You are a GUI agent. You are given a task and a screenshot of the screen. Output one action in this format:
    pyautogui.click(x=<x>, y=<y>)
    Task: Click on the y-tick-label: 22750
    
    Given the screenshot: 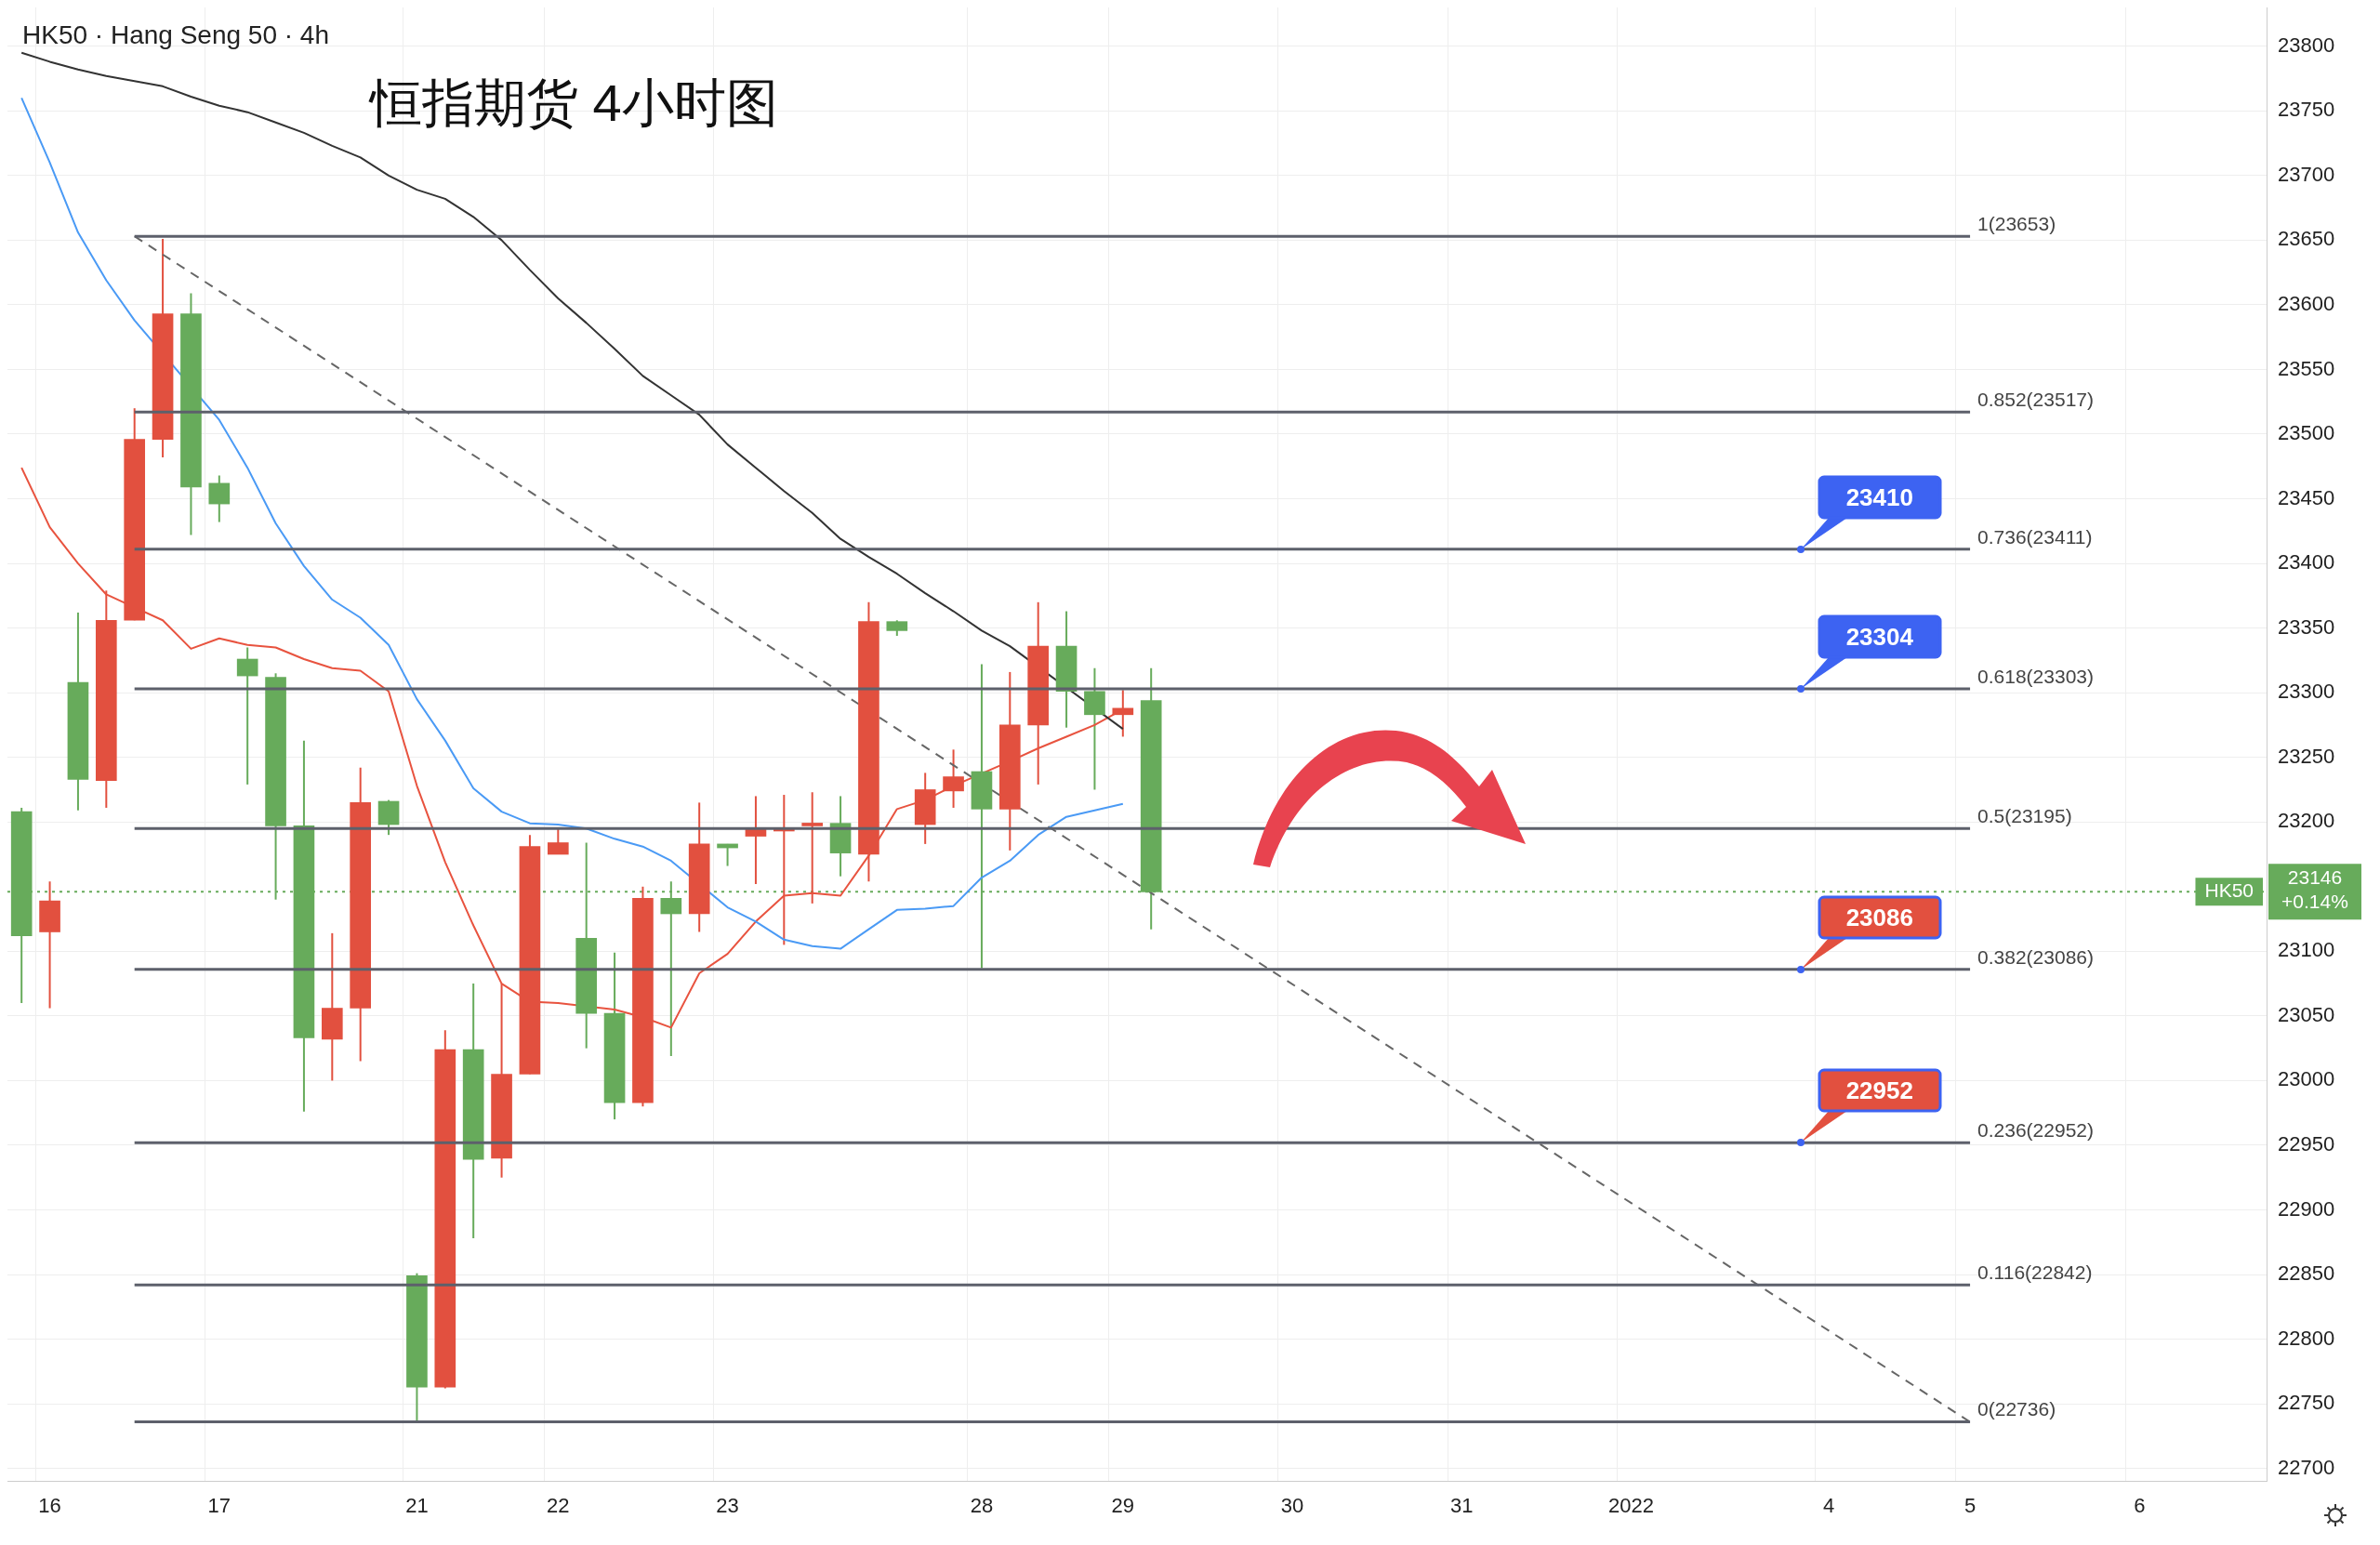 What is the action you would take?
    pyautogui.click(x=2306, y=1403)
    